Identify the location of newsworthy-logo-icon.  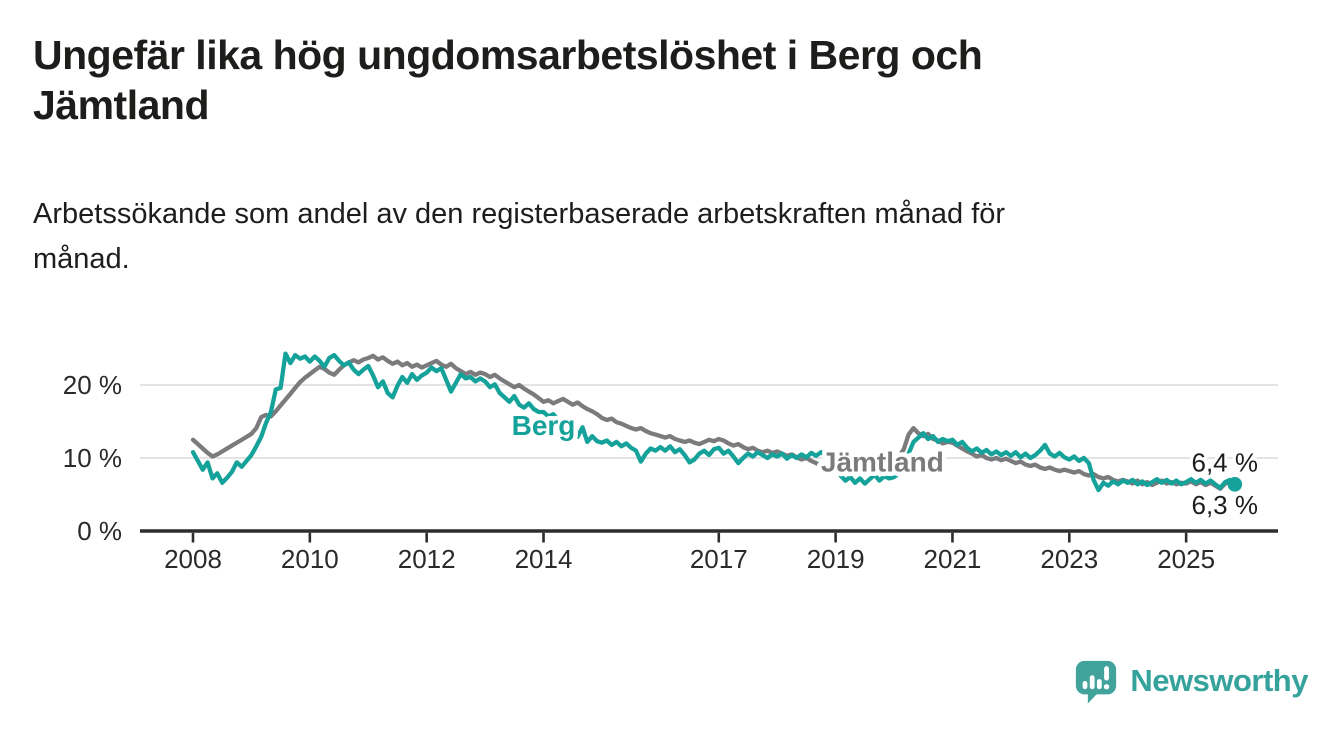
(1096, 682).